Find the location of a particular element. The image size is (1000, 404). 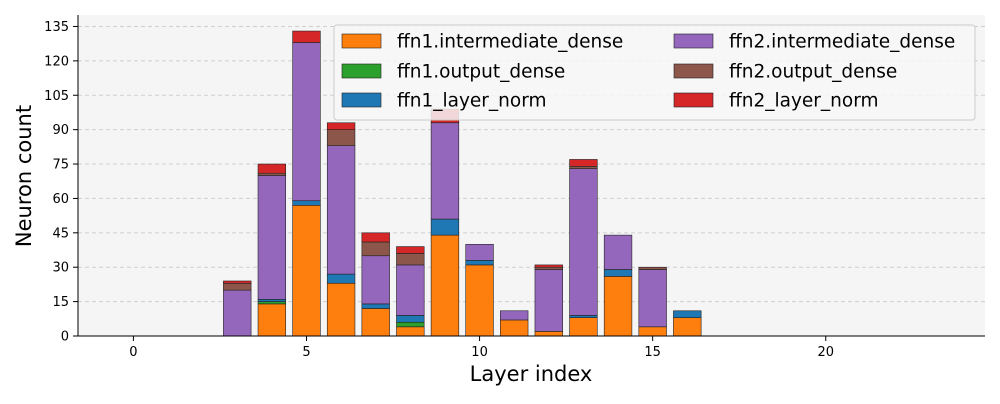

y-tick-label: 105 is located at coordinates (56, 96).